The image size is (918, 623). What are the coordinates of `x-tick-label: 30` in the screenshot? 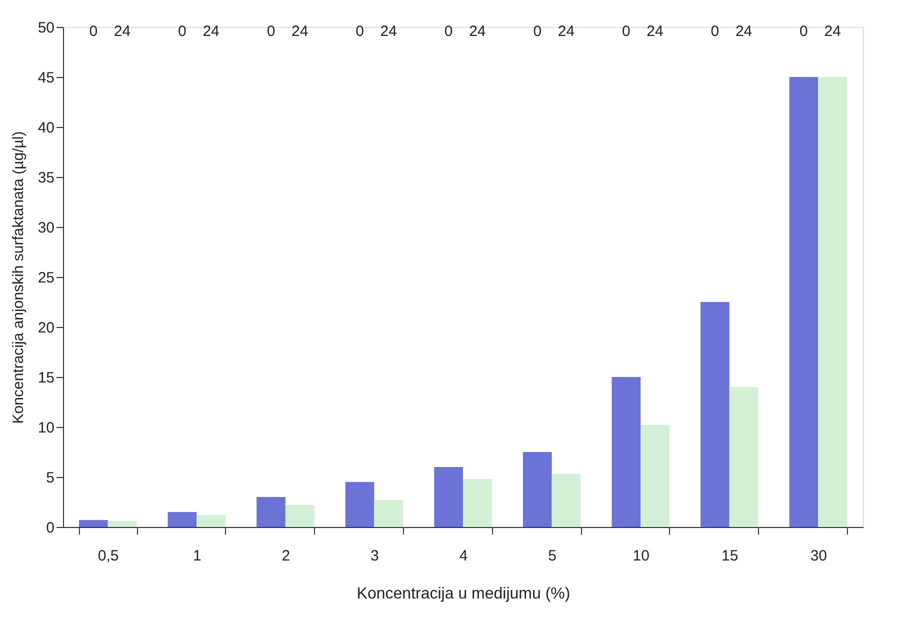 It's located at (819, 556).